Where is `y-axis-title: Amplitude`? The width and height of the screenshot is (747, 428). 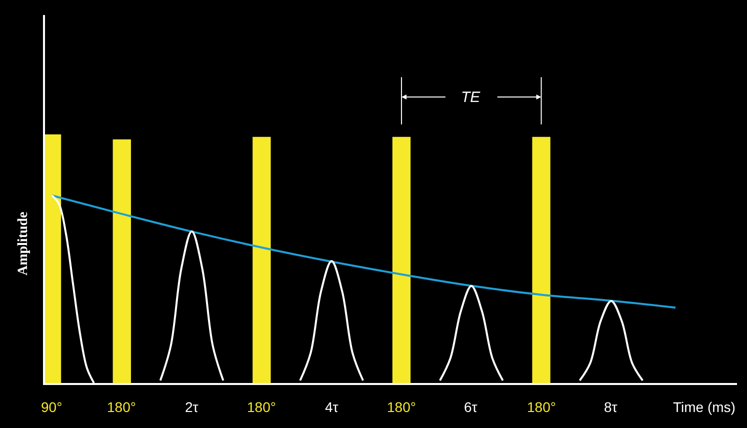 y-axis-title: Amplitude is located at coordinates (24, 244).